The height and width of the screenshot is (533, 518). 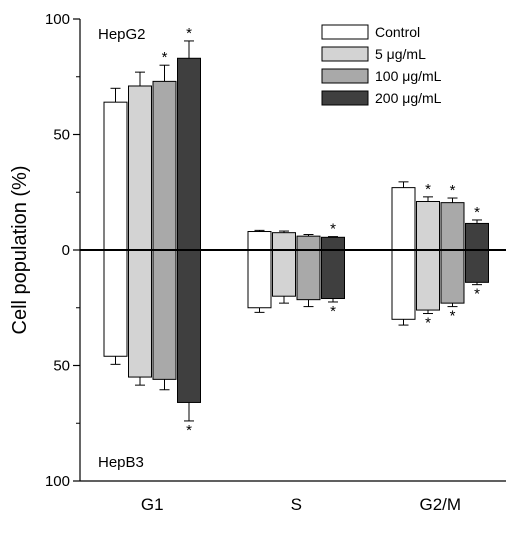 What do you see at coordinates (408, 76) in the screenshot?
I see `legend-label: 100 μg/mL` at bounding box center [408, 76].